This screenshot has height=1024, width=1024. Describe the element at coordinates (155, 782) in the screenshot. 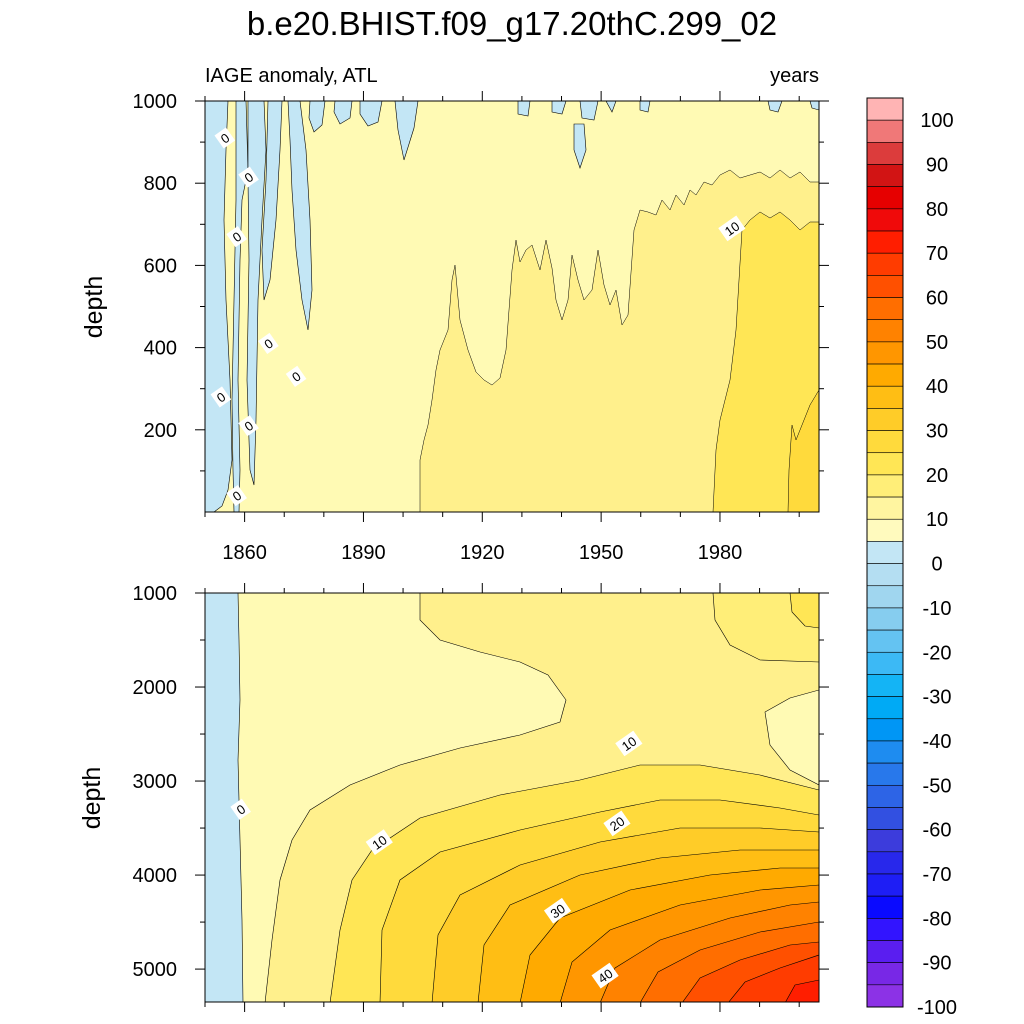

I see `lower-y-tick-label: 3000` at that location.